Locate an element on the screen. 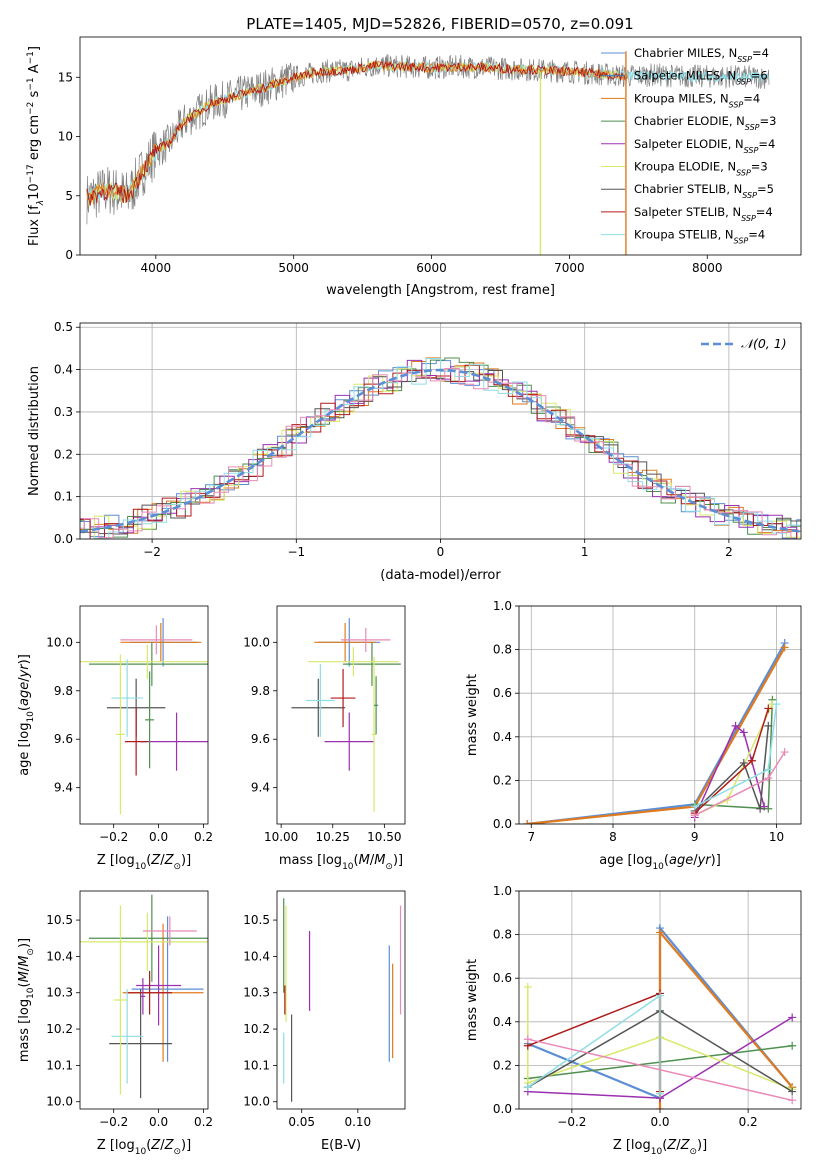 The height and width of the screenshot is (1170, 819). weight-line-salpeter-stelib is located at coordinates (594, 1042).